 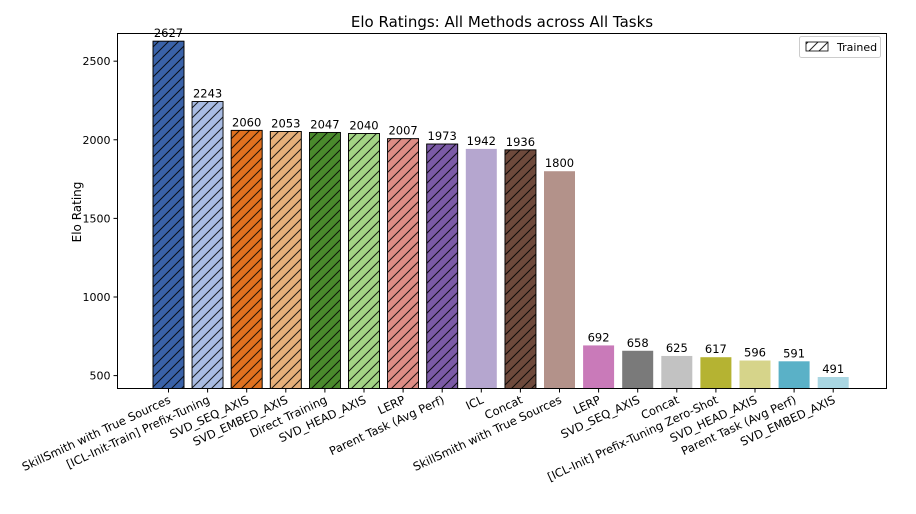 What do you see at coordinates (97, 218) in the screenshot?
I see `y-tick-label: 1500` at bounding box center [97, 218].